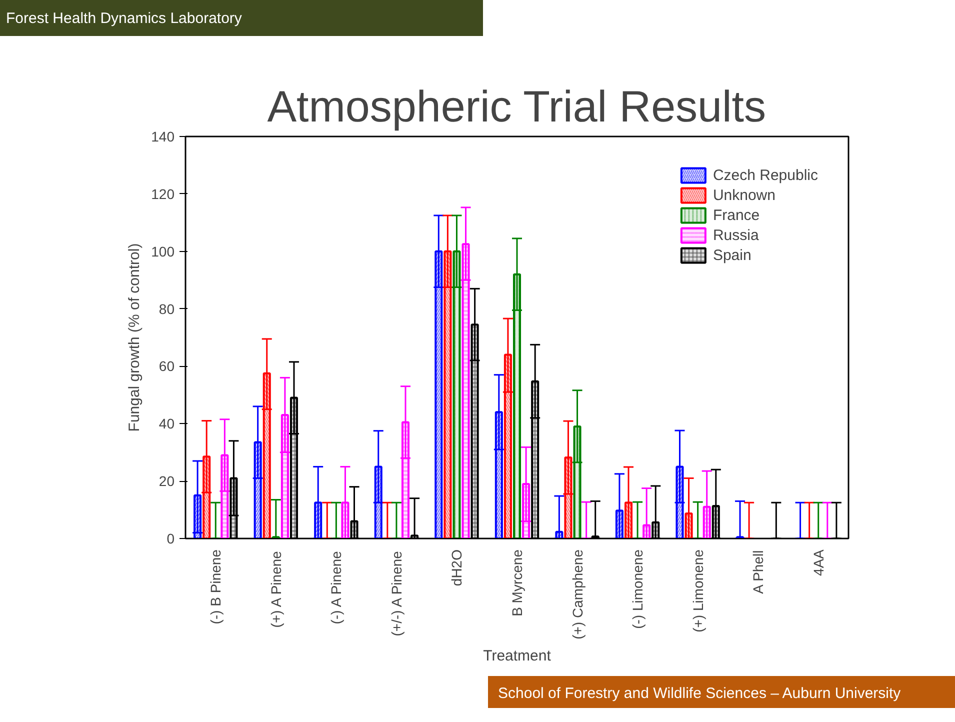  I want to click on x-axis-title: Treatment, so click(517, 655).